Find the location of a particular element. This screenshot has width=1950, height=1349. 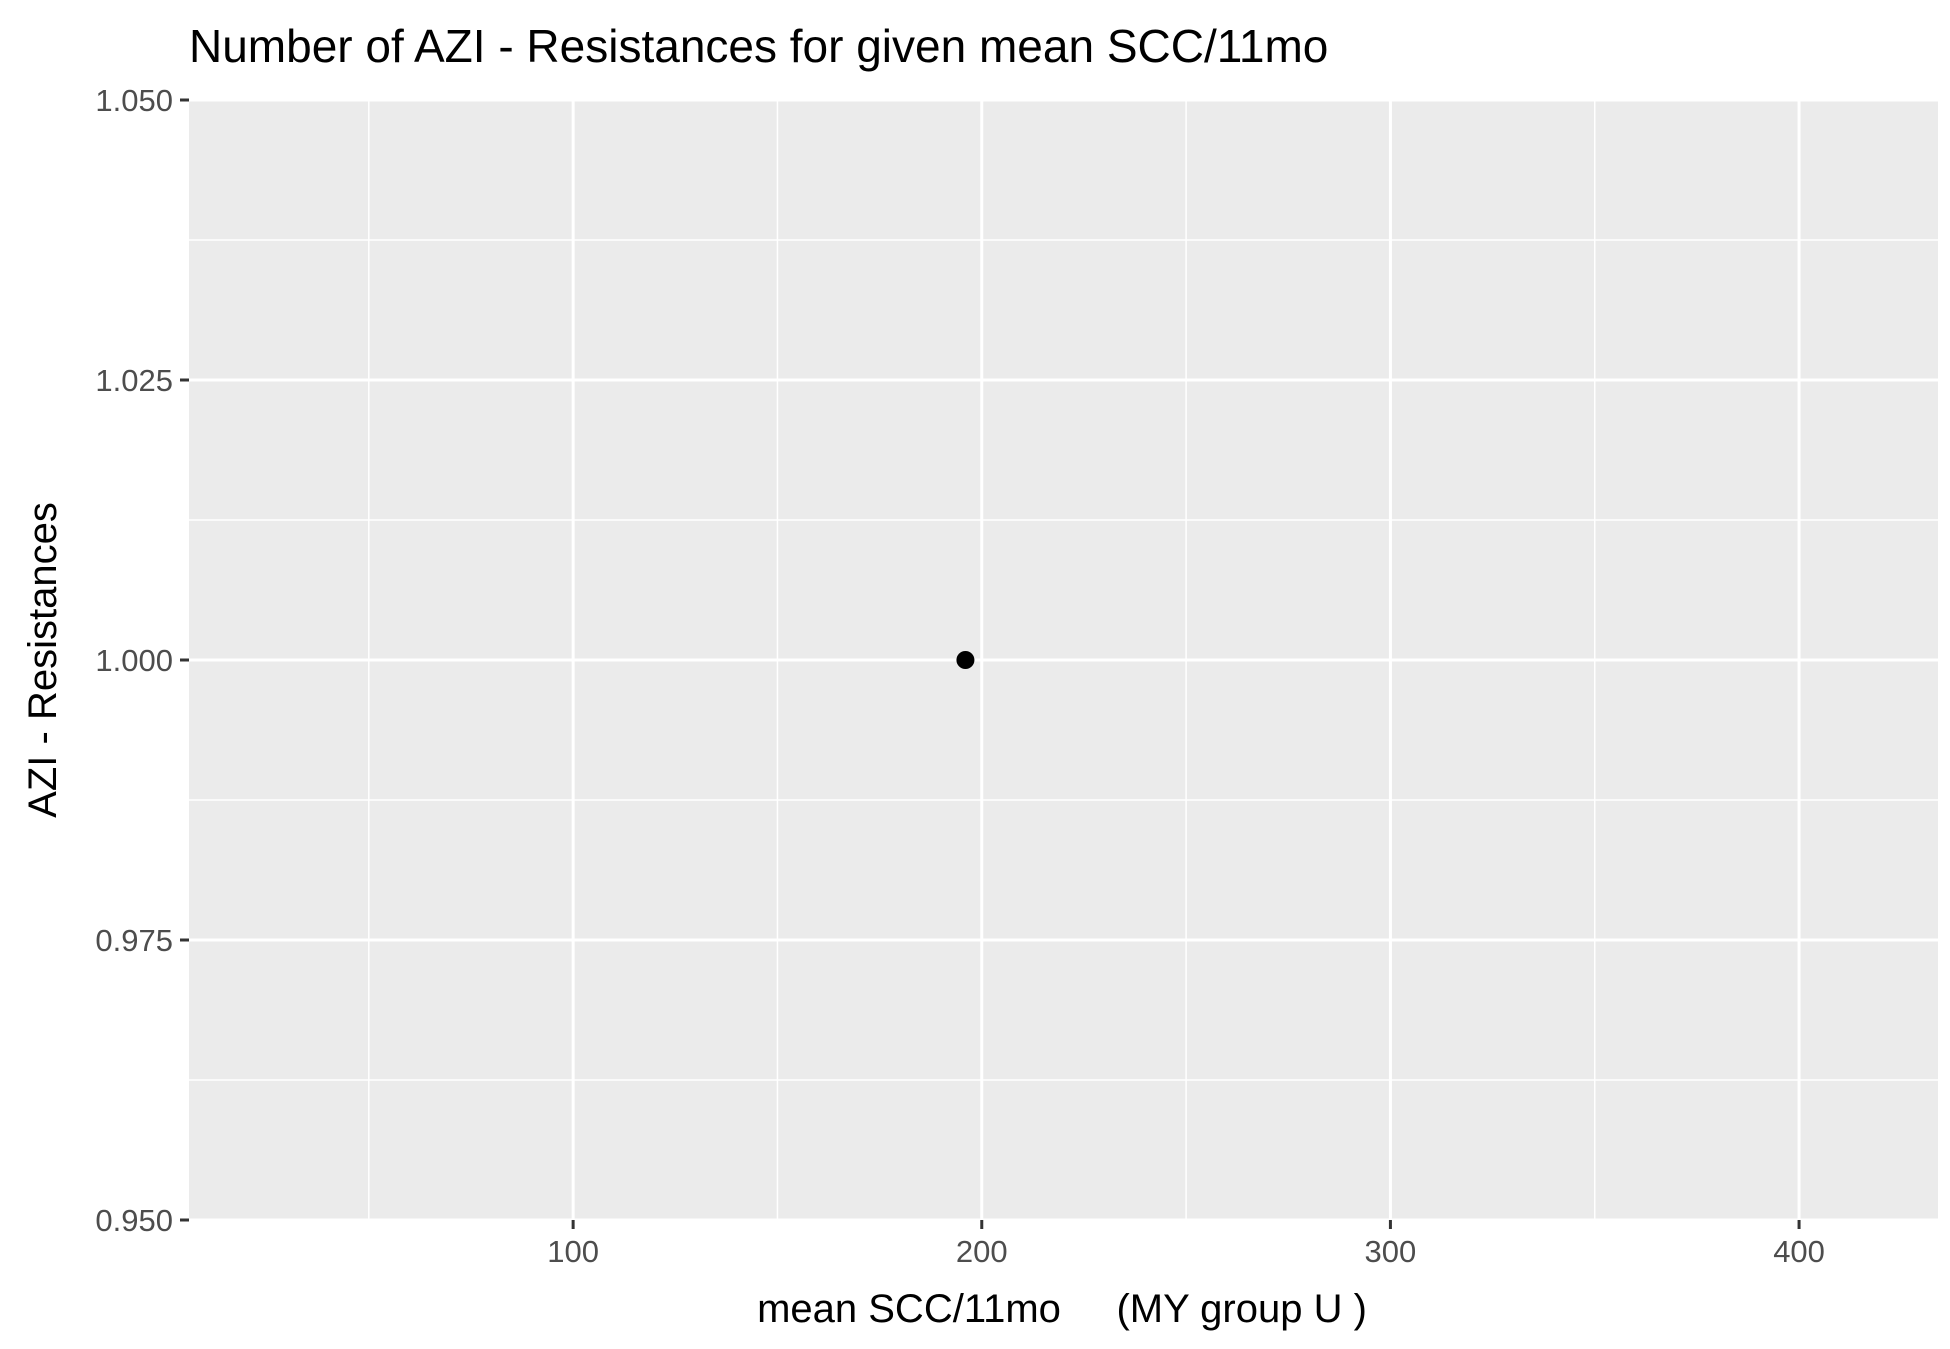

y-tick-label: 1.000 is located at coordinates (134, 660).